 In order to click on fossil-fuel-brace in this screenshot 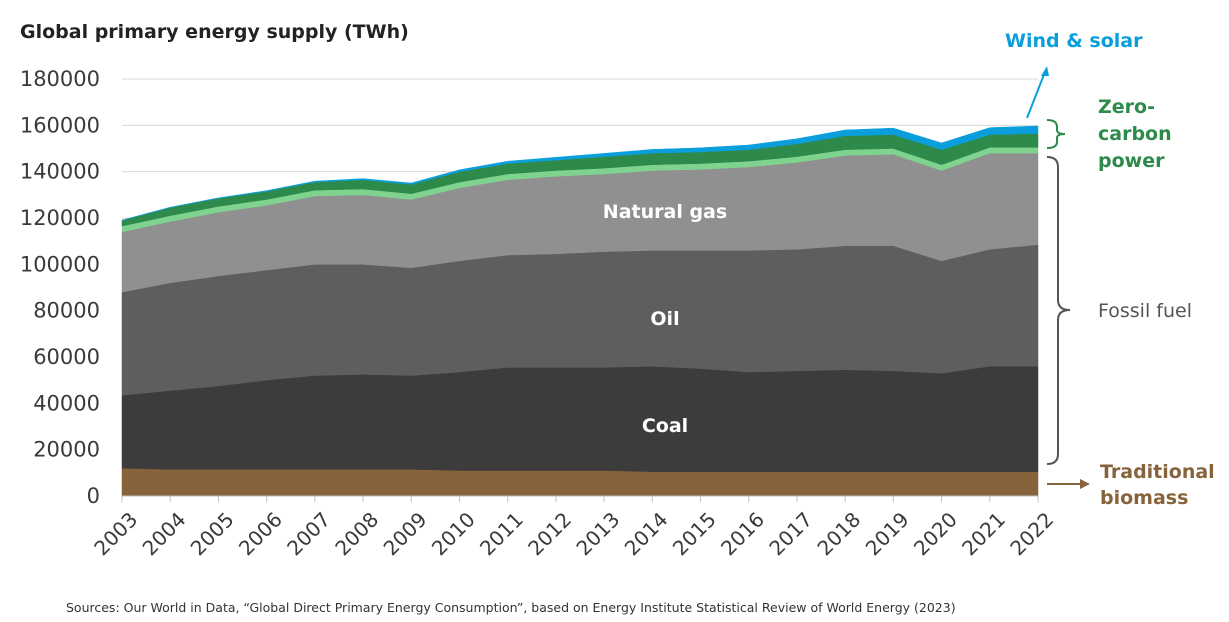, I will do `click(1058, 310)`.